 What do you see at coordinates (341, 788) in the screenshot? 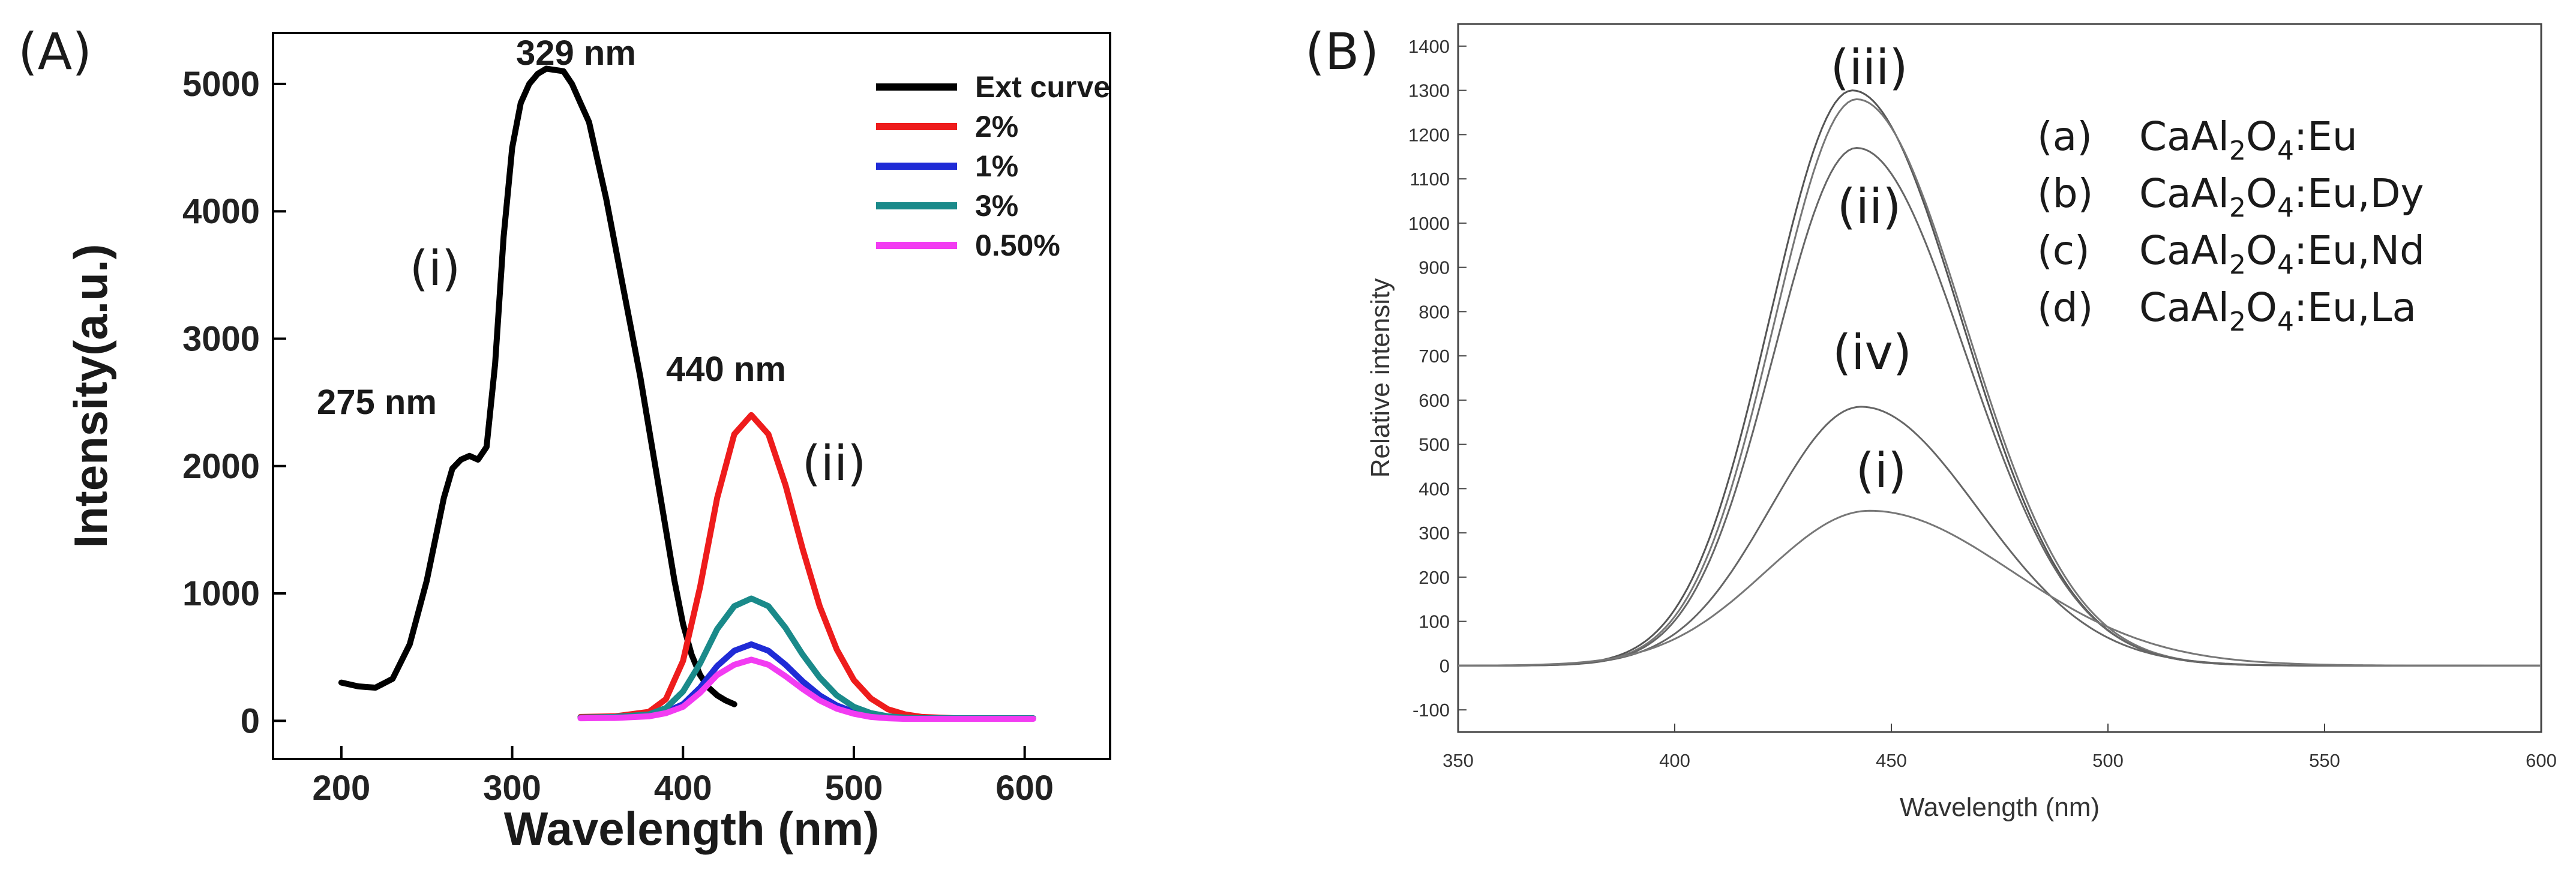
I see `x-tick-label: 200` at bounding box center [341, 788].